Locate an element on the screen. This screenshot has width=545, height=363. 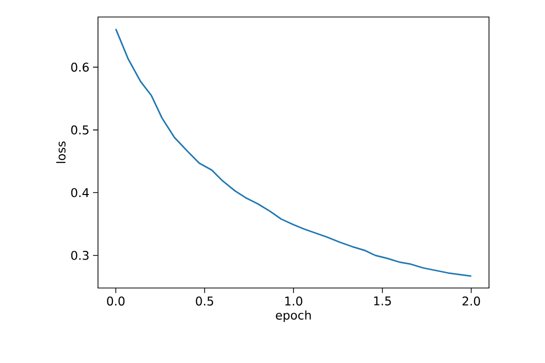
x-tick-label: 0.0 is located at coordinates (116, 301).